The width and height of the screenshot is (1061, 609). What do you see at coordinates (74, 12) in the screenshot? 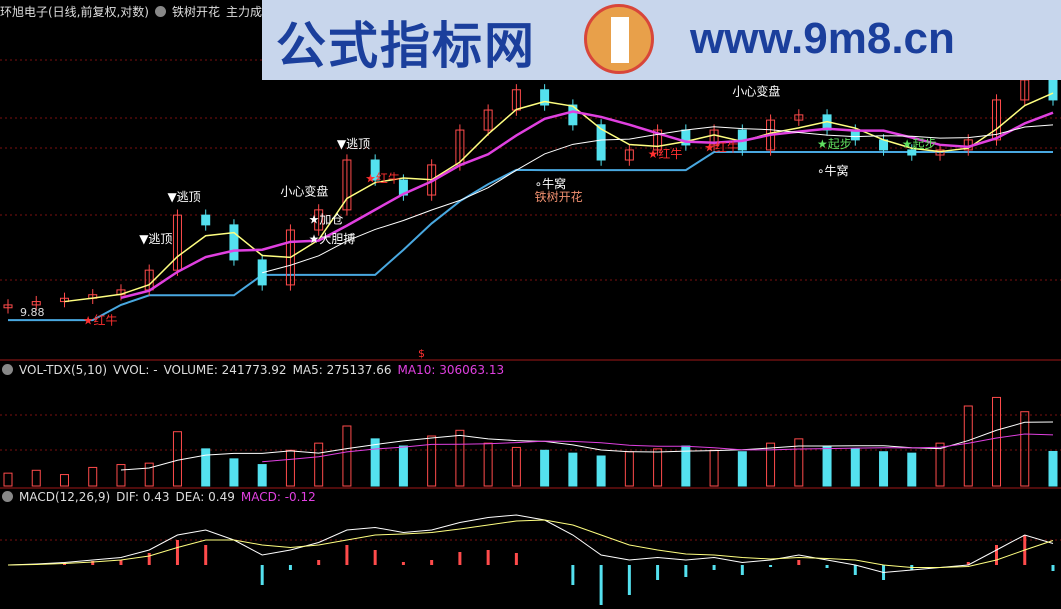
I see `stock-title: 环旭电子(日线,前复权,对数)` at bounding box center [74, 12].